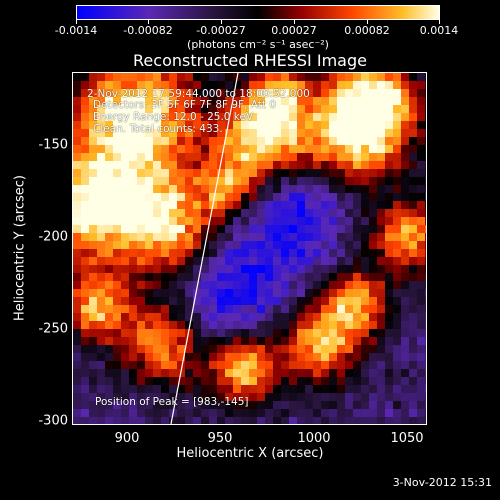 This screenshot has width=500, height=500. I want to click on colorbar-tick-label: 0.00082, so click(367, 30).